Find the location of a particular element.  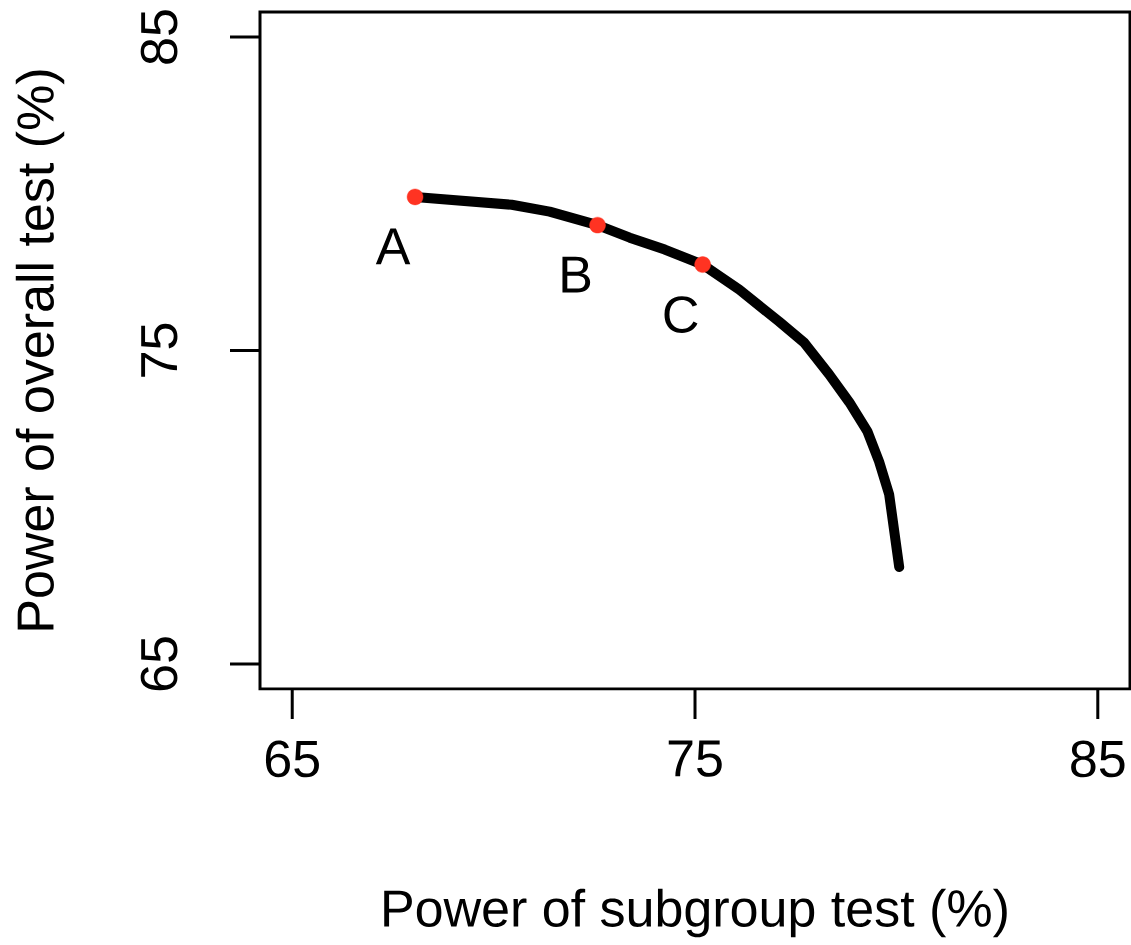

x-tick-label: 65 is located at coordinates (292, 759).